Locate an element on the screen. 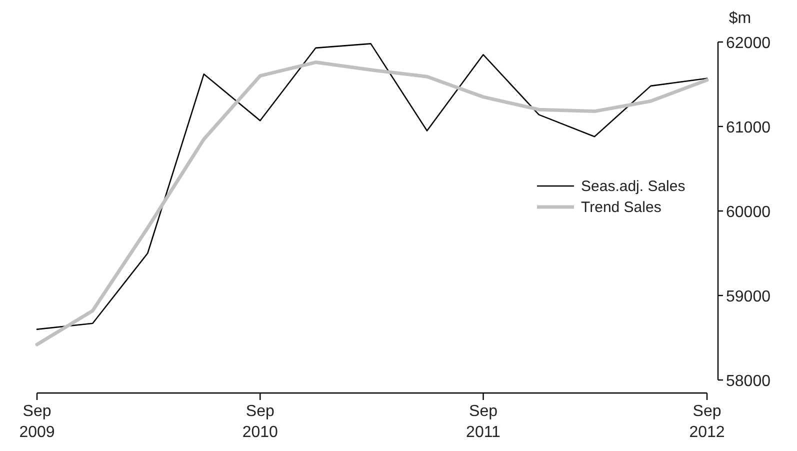 The image size is (797, 451). y-tick-label: 59000 is located at coordinates (748, 297).